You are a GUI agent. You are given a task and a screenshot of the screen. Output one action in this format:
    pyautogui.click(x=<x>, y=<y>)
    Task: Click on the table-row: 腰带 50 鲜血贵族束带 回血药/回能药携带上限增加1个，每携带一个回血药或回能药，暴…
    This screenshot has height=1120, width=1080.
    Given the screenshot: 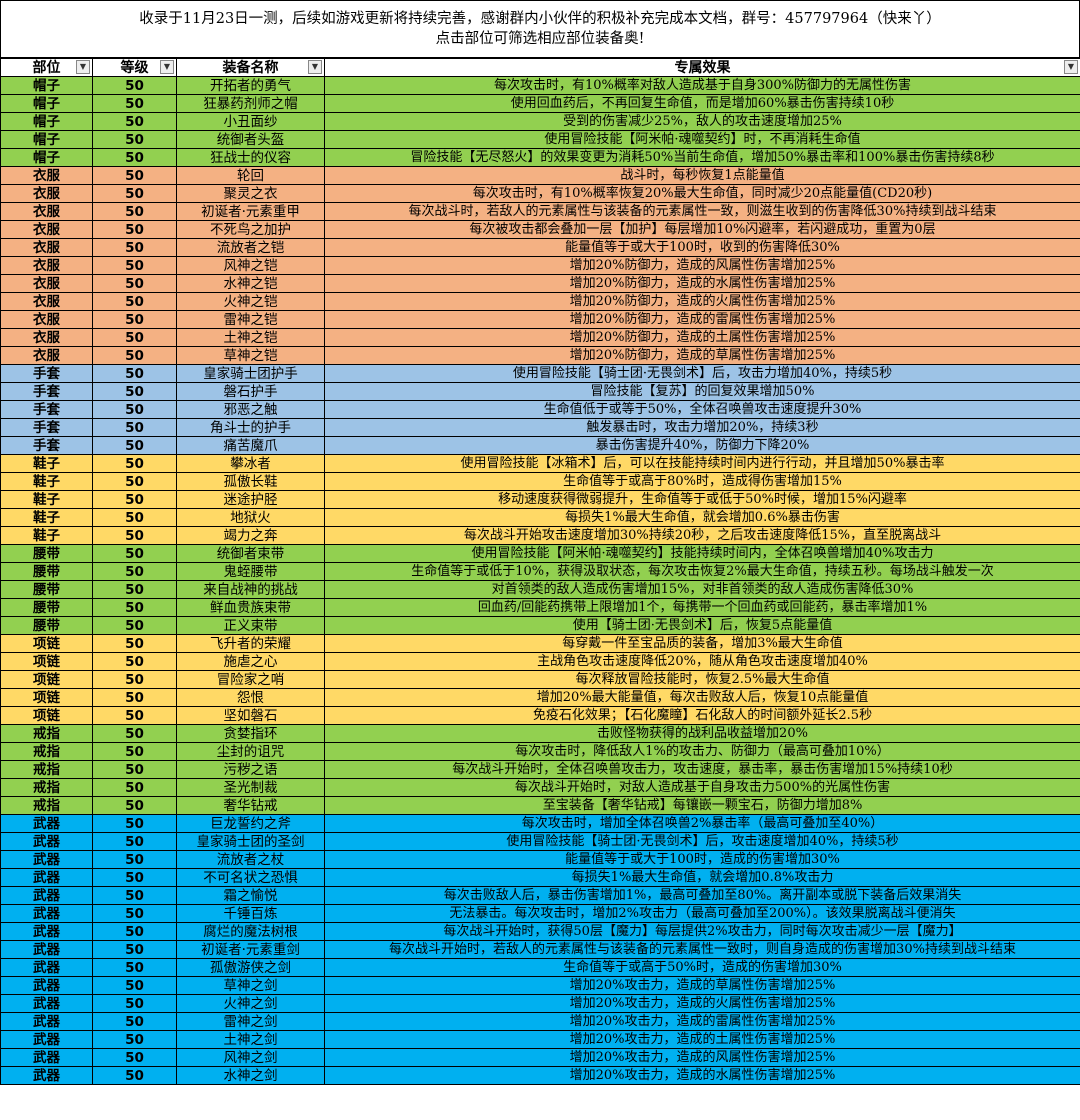 What is the action you would take?
    pyautogui.click(x=540, y=607)
    